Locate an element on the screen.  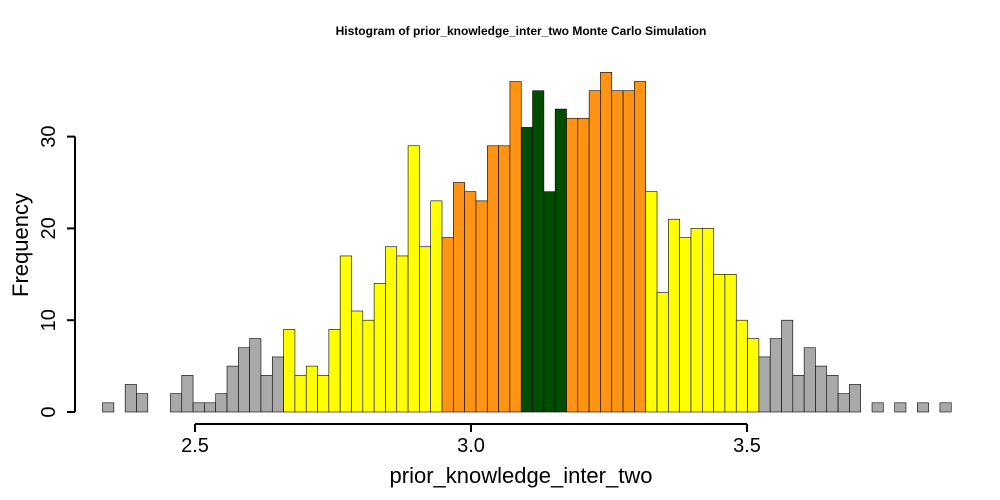
y-axis-title: Frequency is located at coordinates (20, 245).